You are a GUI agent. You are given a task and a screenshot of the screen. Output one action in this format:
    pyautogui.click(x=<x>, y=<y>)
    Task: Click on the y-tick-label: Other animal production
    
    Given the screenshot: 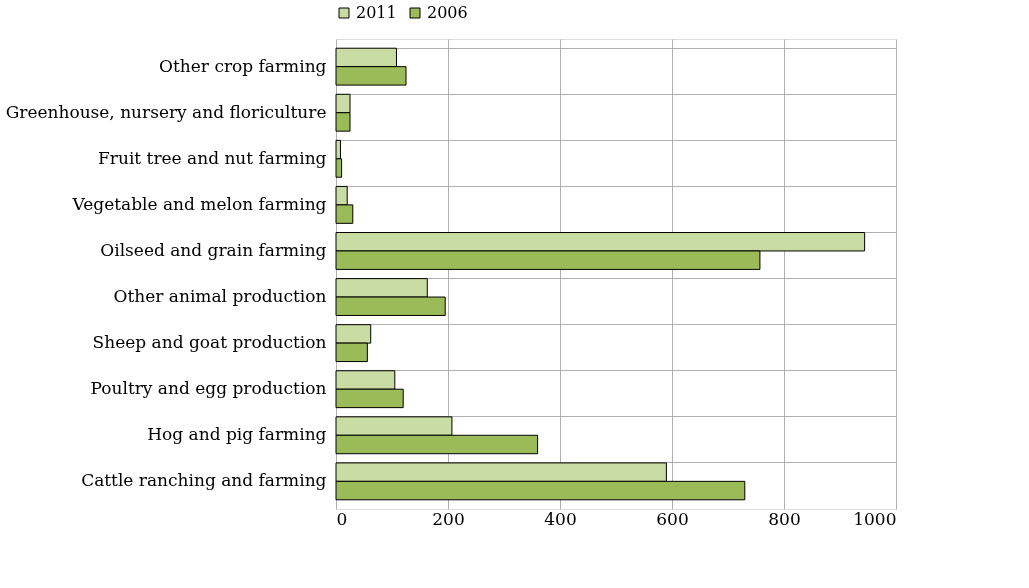 What is the action you would take?
    pyautogui.click(x=220, y=296)
    